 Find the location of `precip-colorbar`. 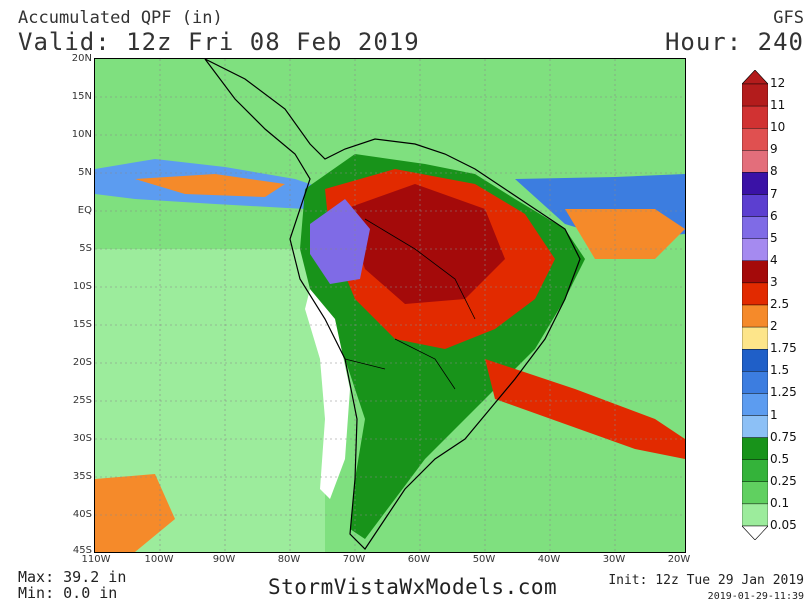

precip-colorbar is located at coordinates (755, 305).